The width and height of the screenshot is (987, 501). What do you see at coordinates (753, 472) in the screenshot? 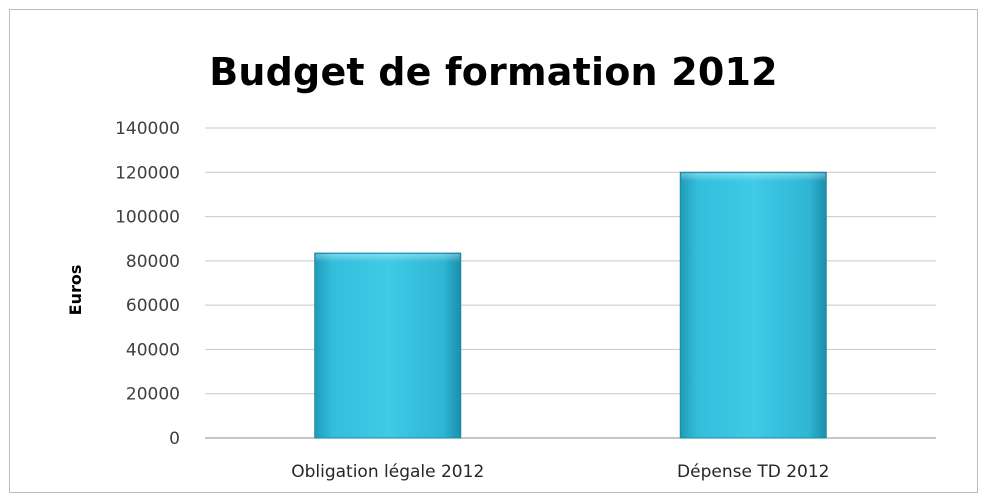
I see `x-category-label: Dépense TD 2012` at bounding box center [753, 472].